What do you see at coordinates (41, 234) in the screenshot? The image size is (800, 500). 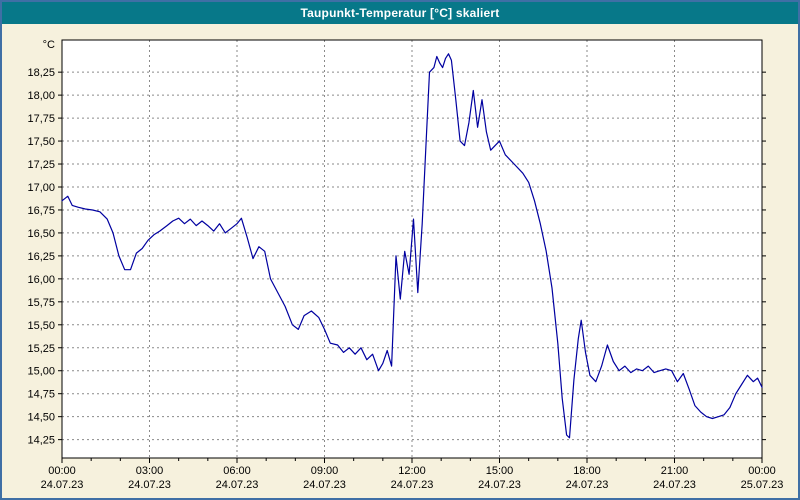 I see `y-axis-label: 16,50` at bounding box center [41, 234].